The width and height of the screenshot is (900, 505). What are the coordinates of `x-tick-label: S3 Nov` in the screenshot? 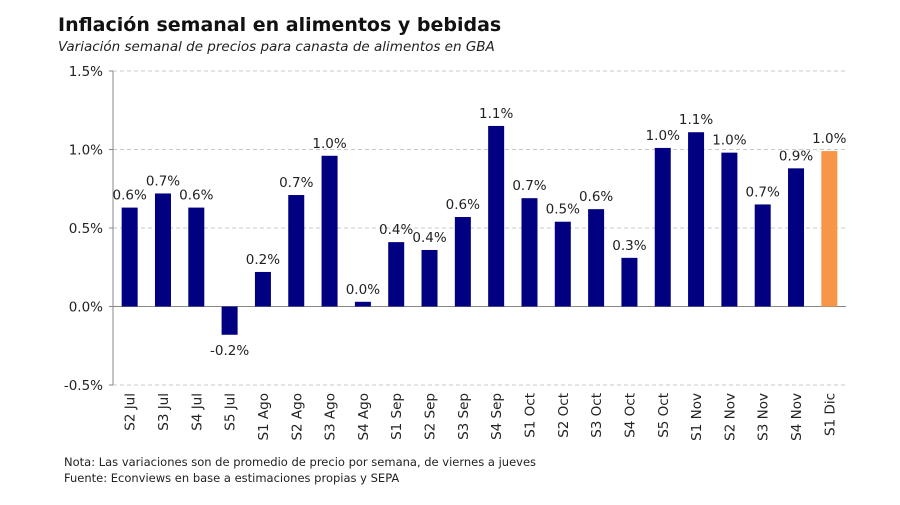 It's located at (764, 417).